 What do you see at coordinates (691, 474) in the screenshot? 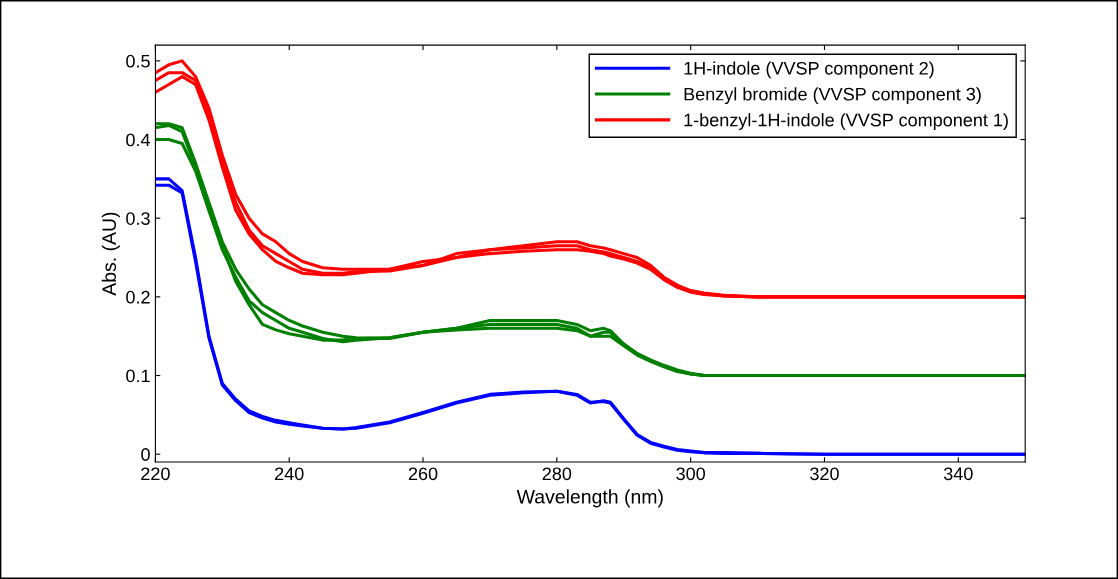
I see `x-tick-label: 300` at bounding box center [691, 474].